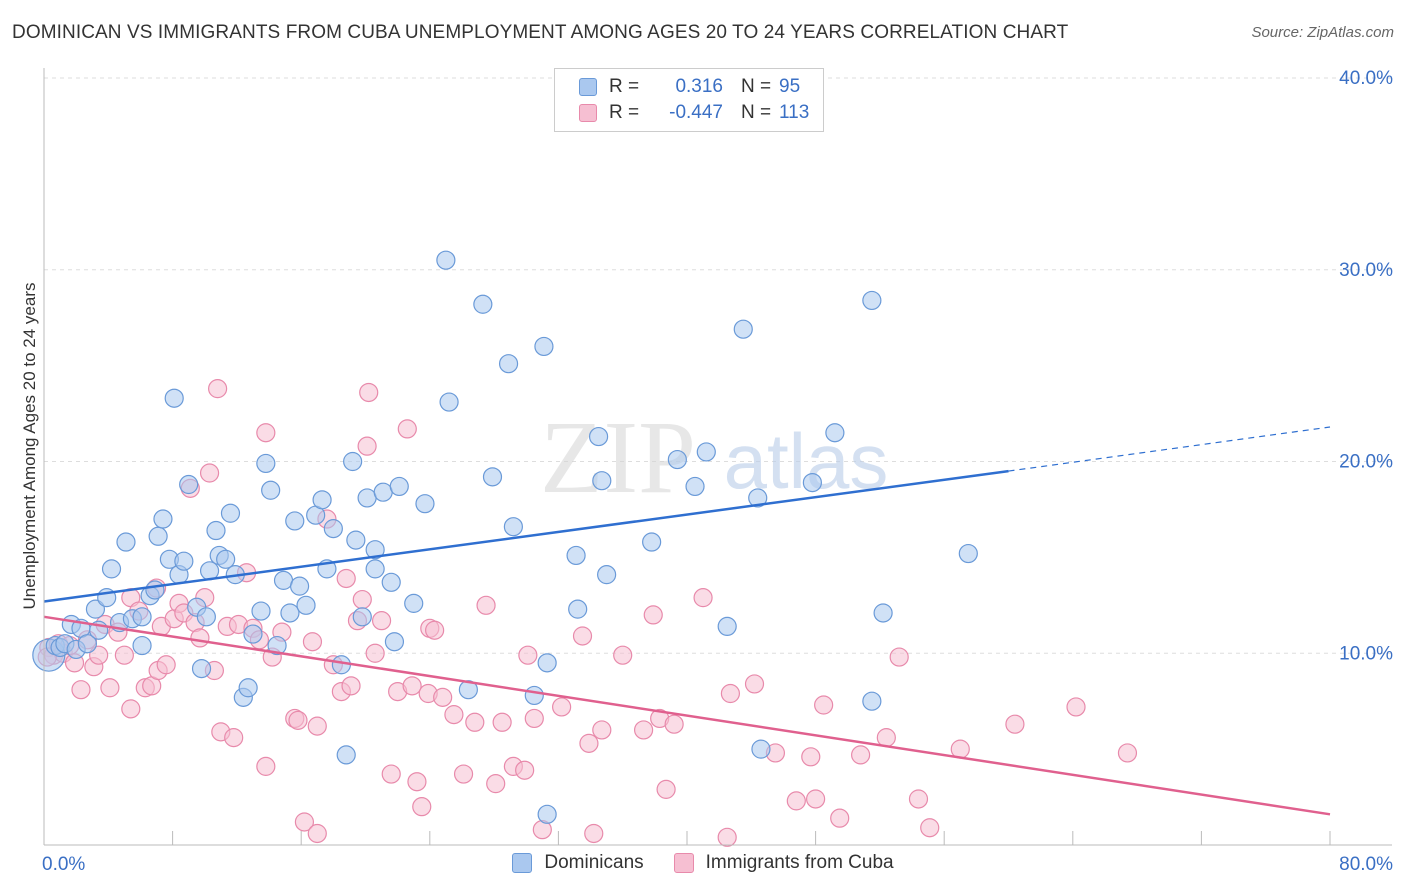  I want to click on legend-item-dominicans: Dominicans, so click(578, 863).